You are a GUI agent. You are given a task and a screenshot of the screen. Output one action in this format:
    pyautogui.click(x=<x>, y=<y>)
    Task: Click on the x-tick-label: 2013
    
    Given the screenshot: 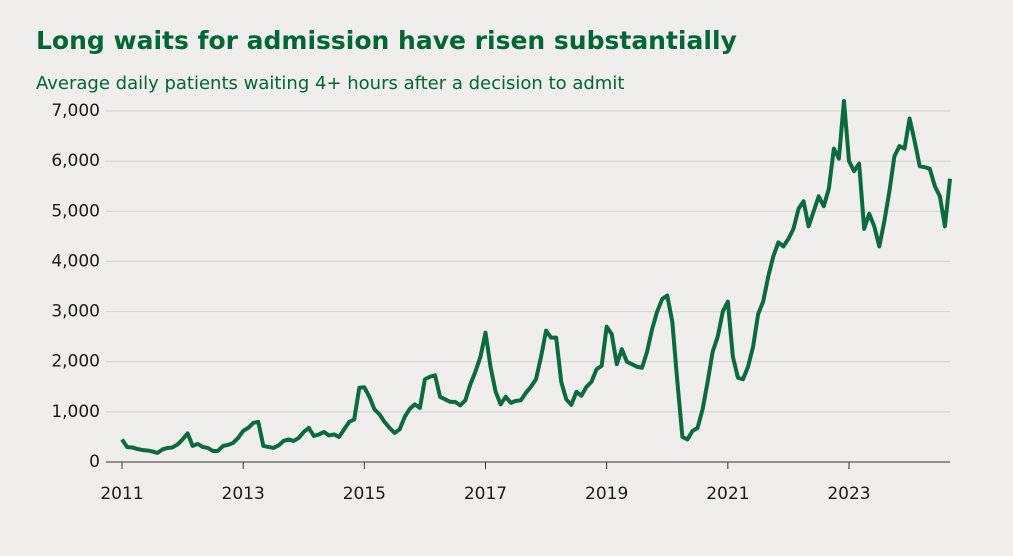 What is the action you would take?
    pyautogui.click(x=243, y=494)
    